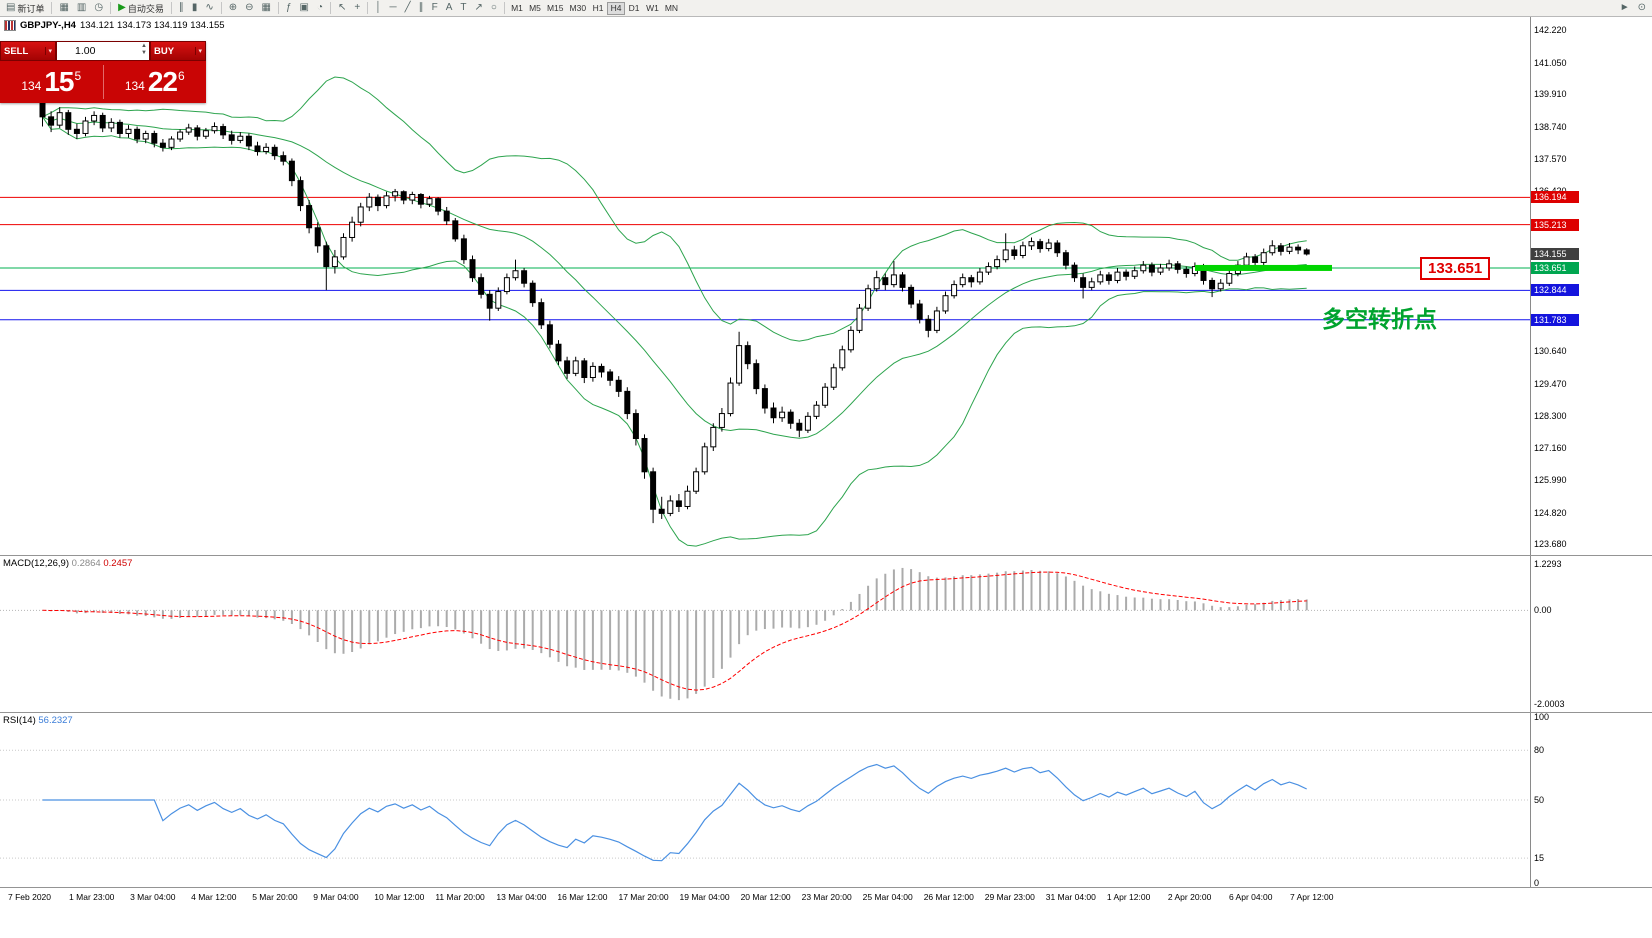 This screenshot has height=938, width=1652. Describe the element at coordinates (1189, 897) in the screenshot. I see `time-axis-label: 2 Apr 20:00` at that location.